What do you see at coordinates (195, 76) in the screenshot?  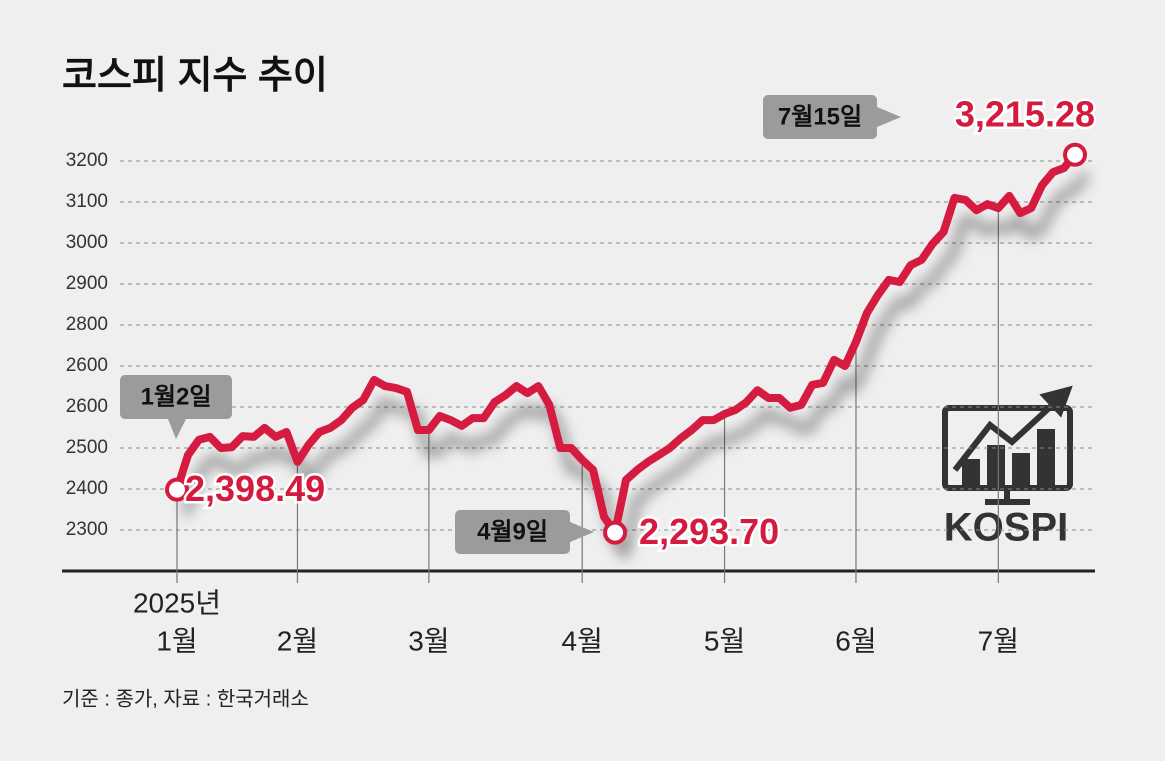 I see `chart-title: 코스피 지수 추이` at bounding box center [195, 76].